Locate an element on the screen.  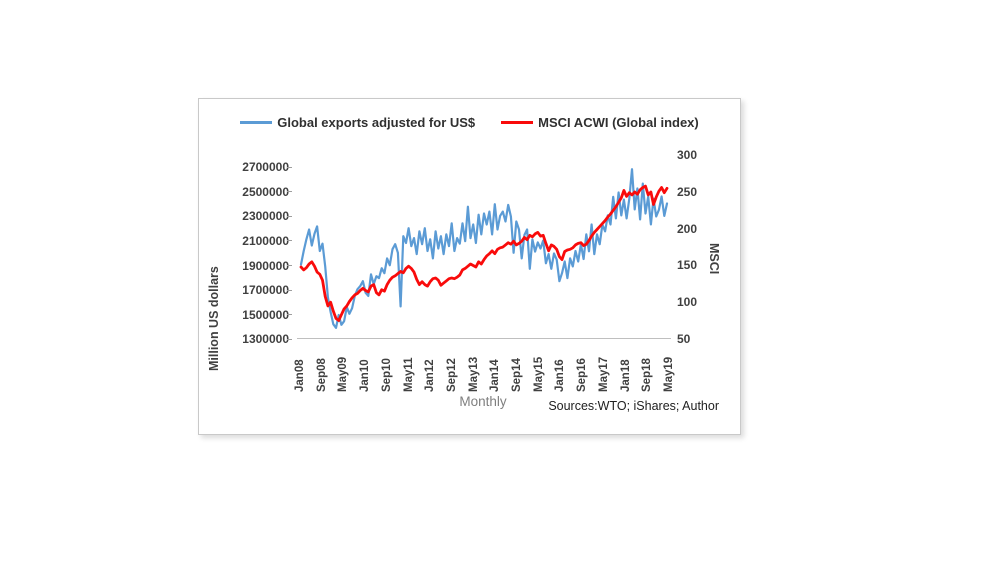
msci-line is located at coordinates (484, 253).